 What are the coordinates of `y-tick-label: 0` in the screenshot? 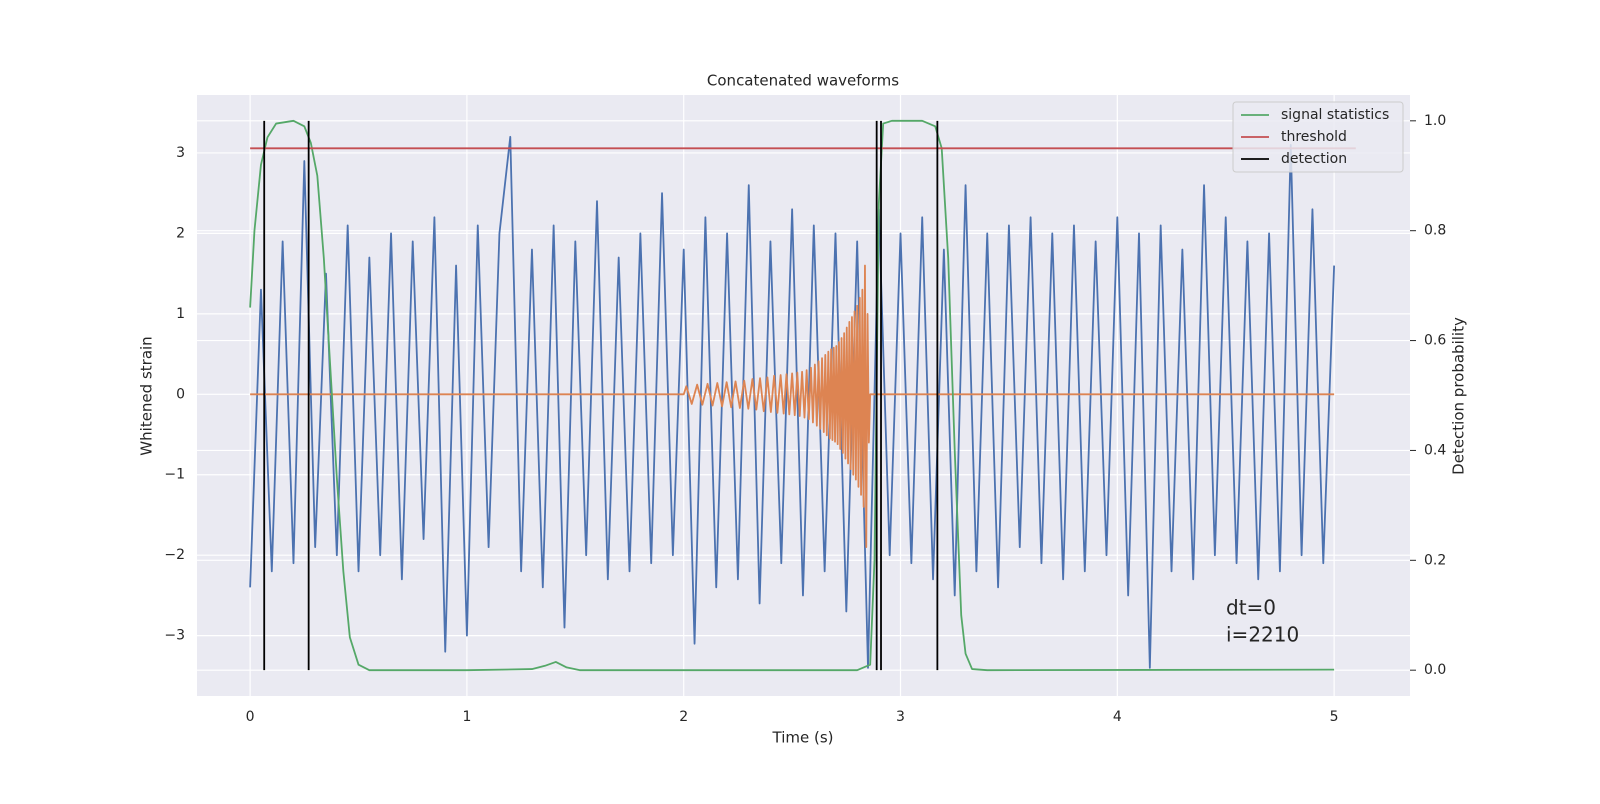 It's located at (180, 394).